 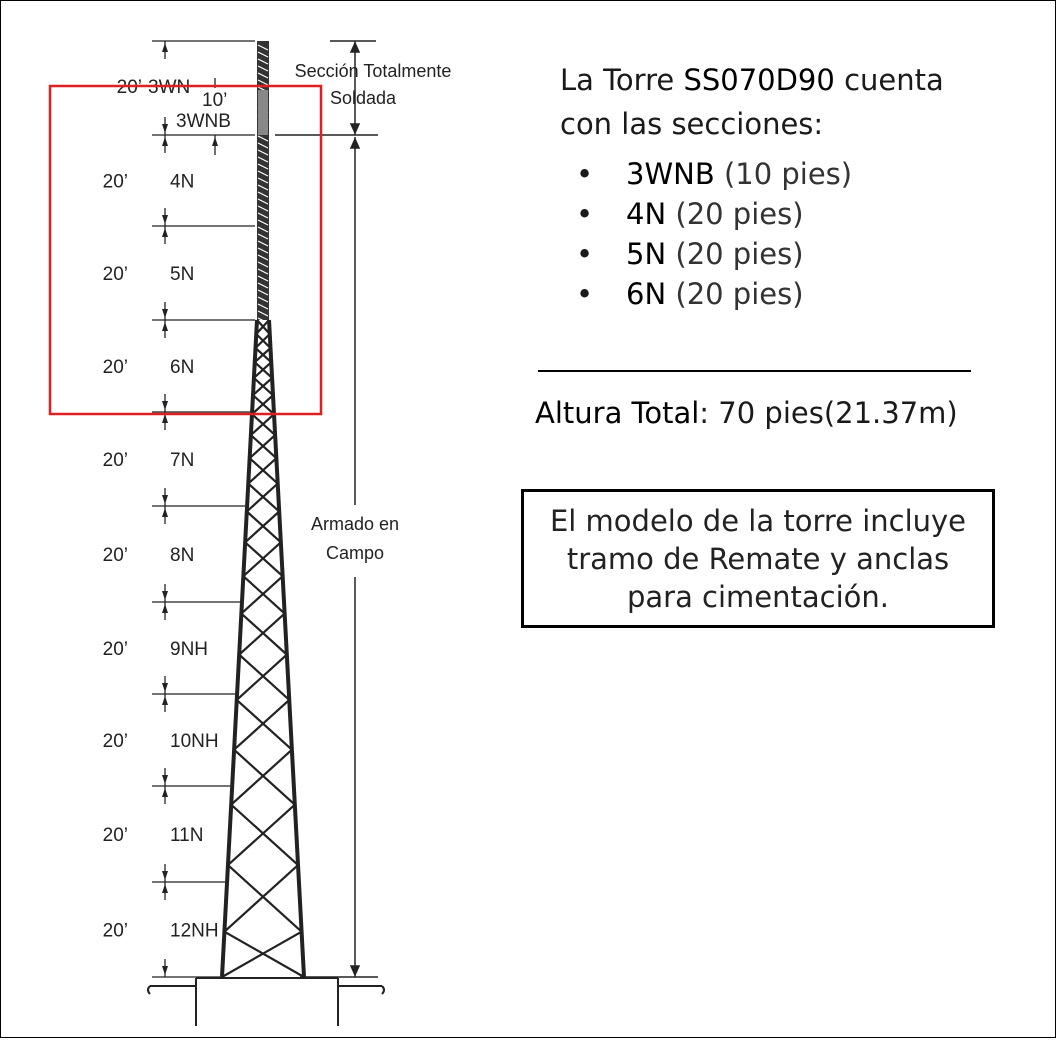 I want to click on intro-suffix: cuenta, so click(x=894, y=80).